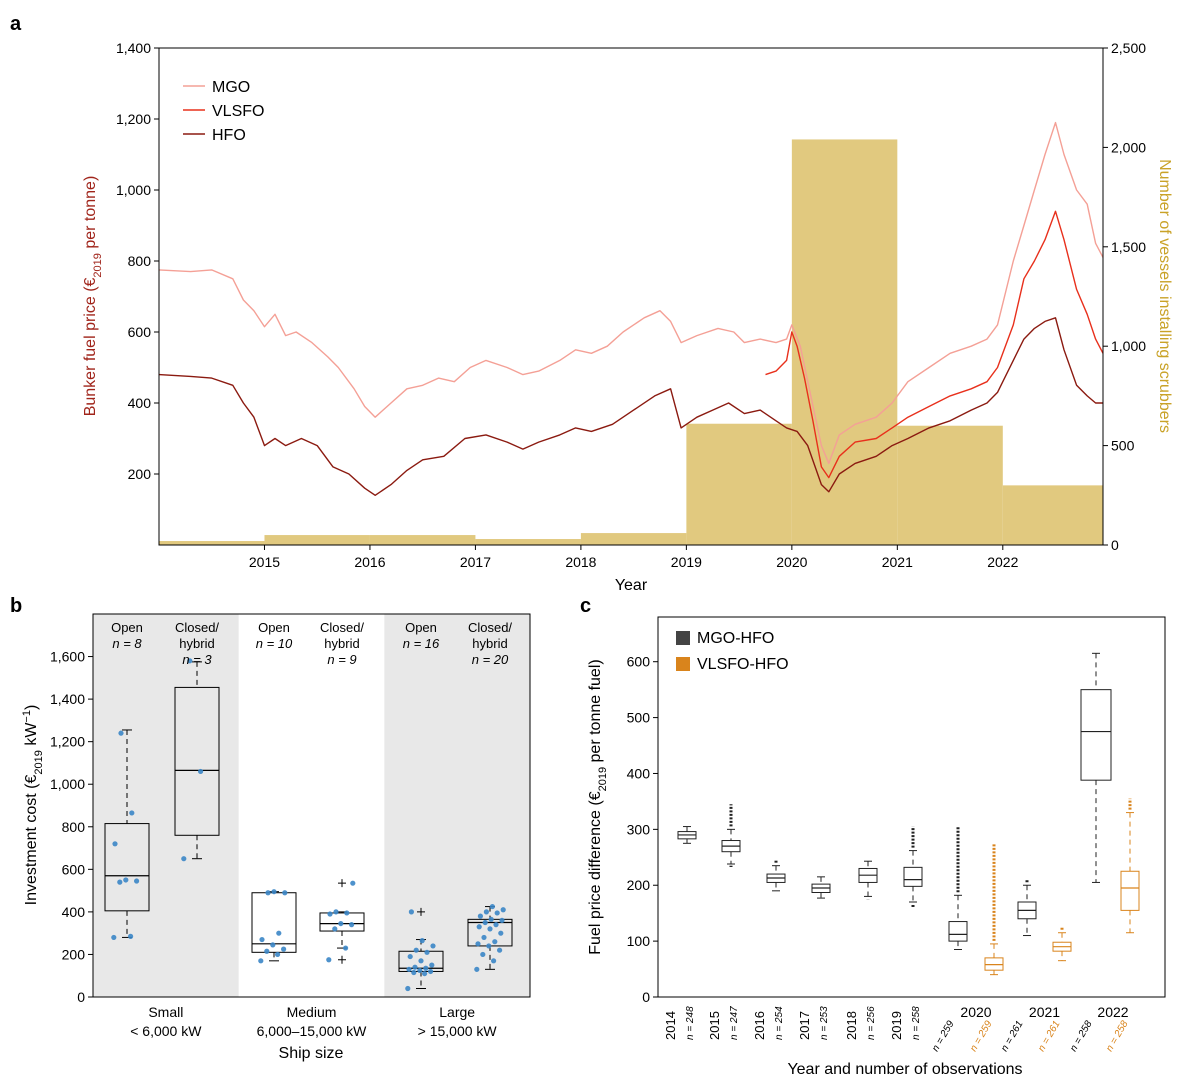 The width and height of the screenshot is (1177, 1079). Describe the element at coordinates (140, 332) in the screenshot. I see `y-tick-label-left: 600` at that location.